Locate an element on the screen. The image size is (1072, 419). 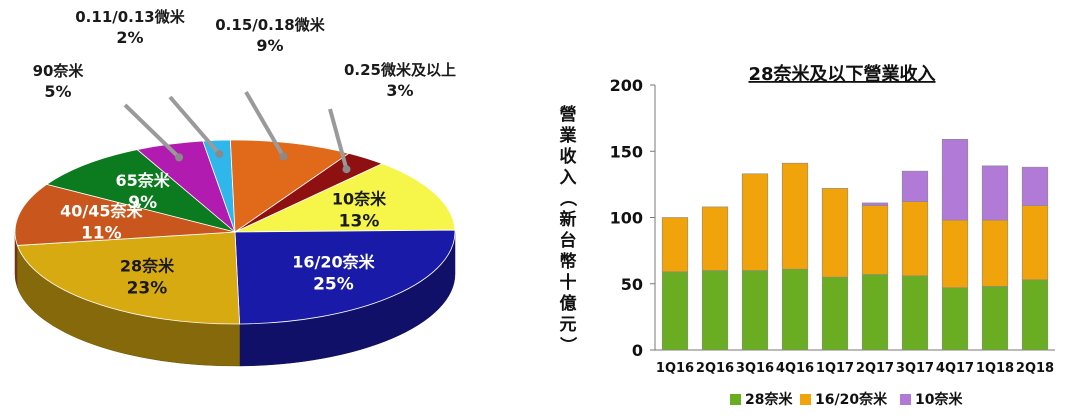
y-tick-label: 50 is located at coordinates (632, 284).